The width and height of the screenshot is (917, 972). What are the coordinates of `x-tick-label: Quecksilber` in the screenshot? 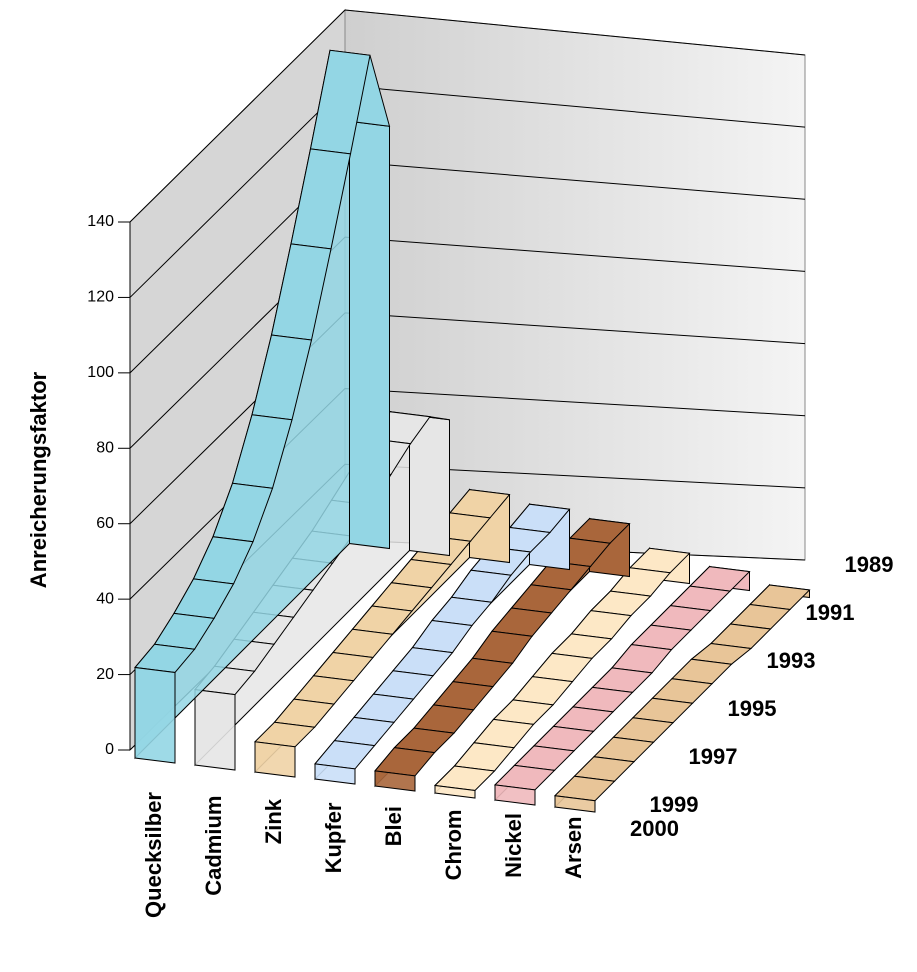 It's located at (153, 855).